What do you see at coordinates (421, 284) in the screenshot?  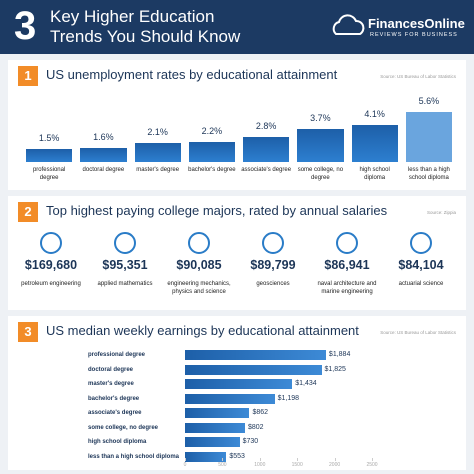 I see `major-label: actuarial science` at bounding box center [421, 284].